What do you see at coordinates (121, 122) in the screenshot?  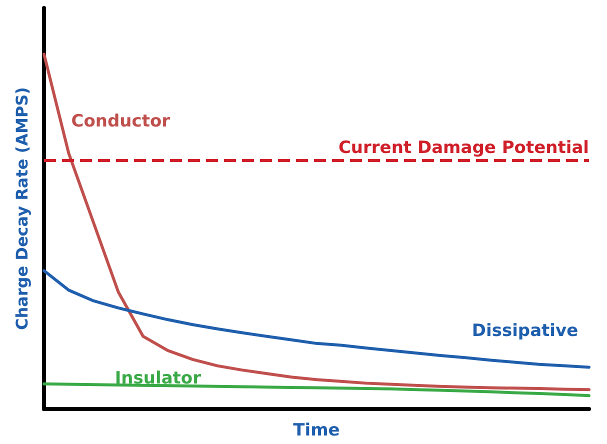 I see `series-label: Conductor` at bounding box center [121, 122].